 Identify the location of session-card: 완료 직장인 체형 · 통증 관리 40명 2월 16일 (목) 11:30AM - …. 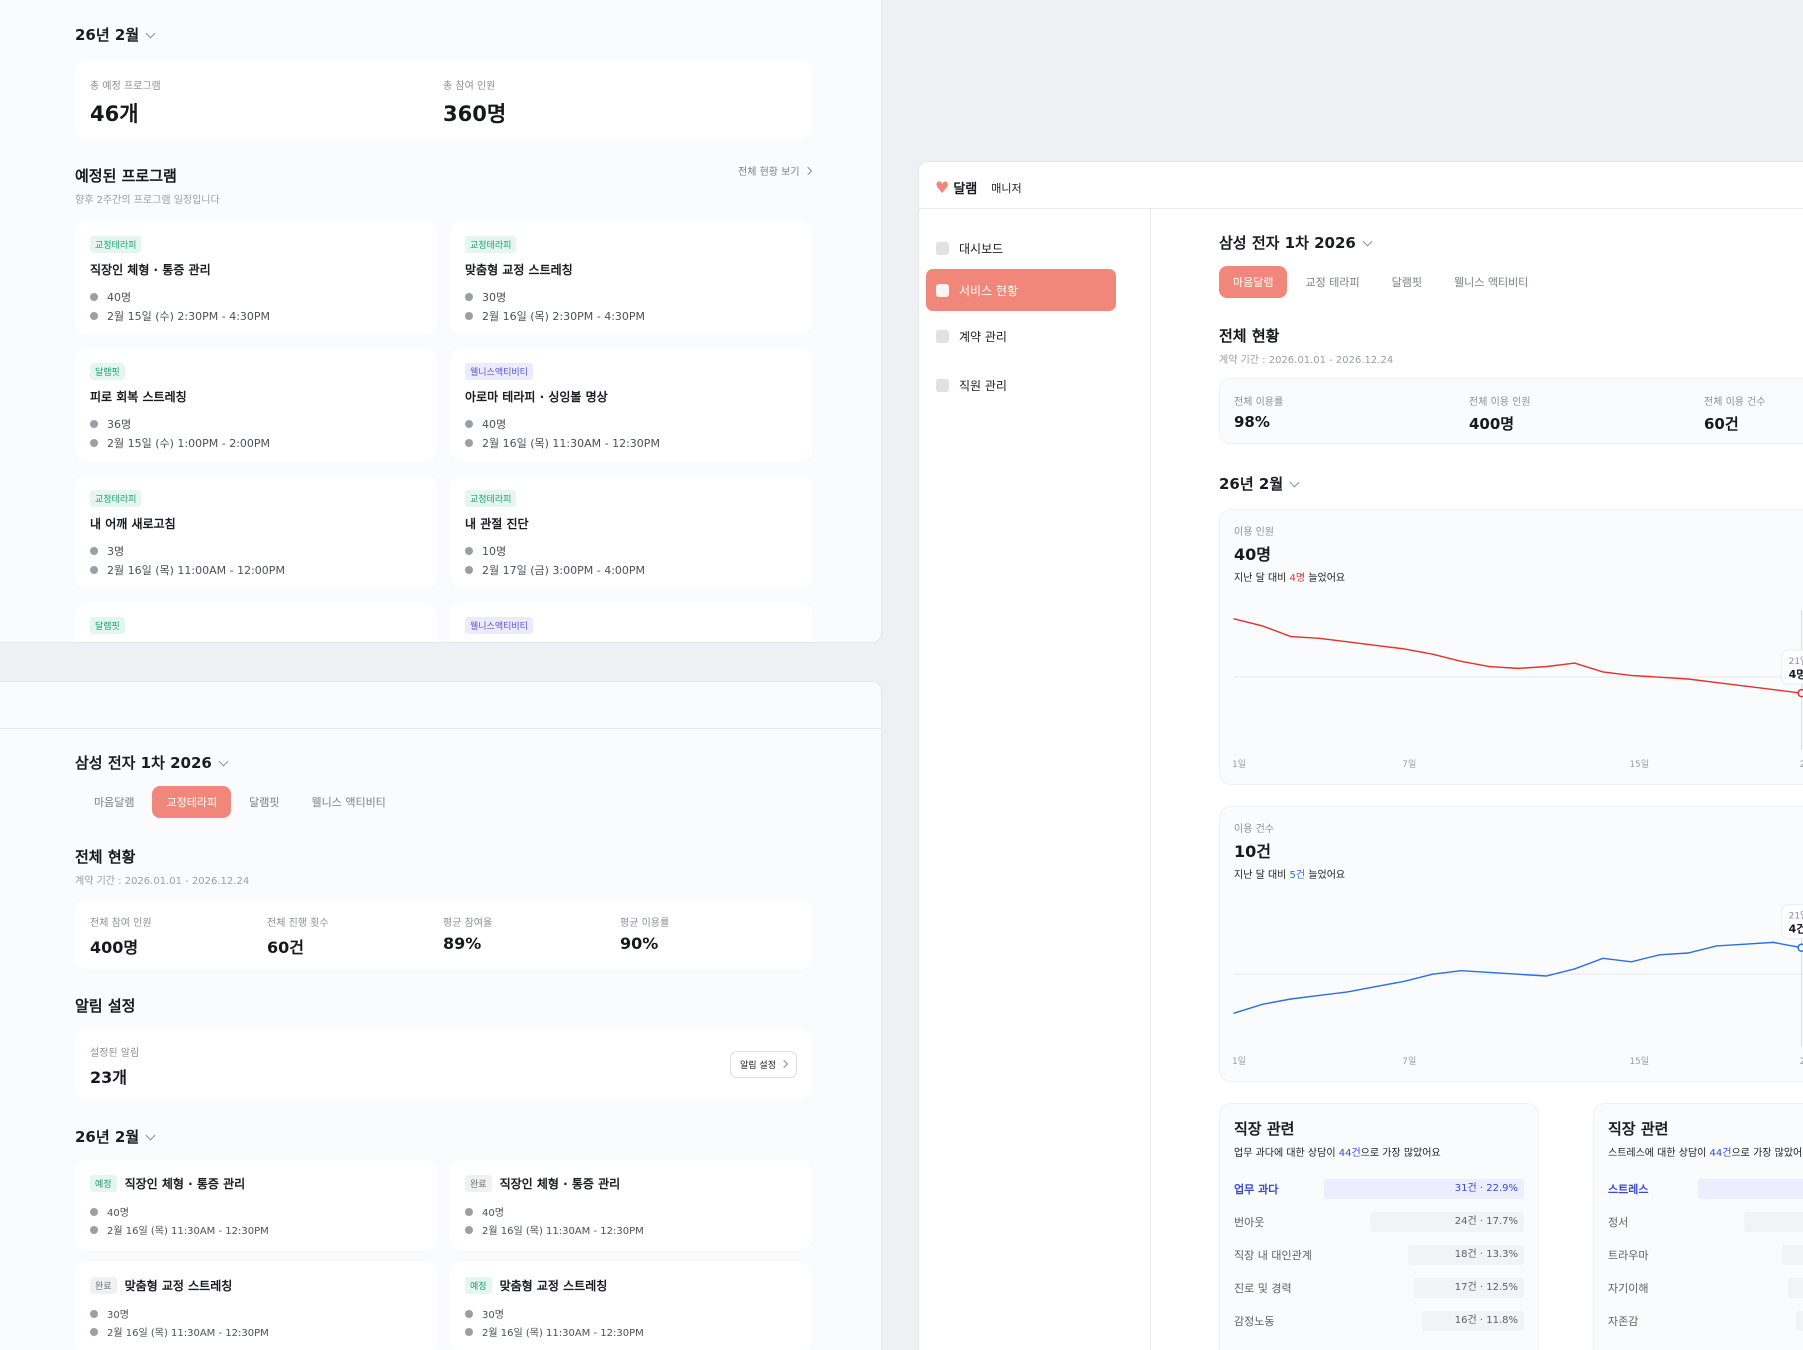
(631, 1205).